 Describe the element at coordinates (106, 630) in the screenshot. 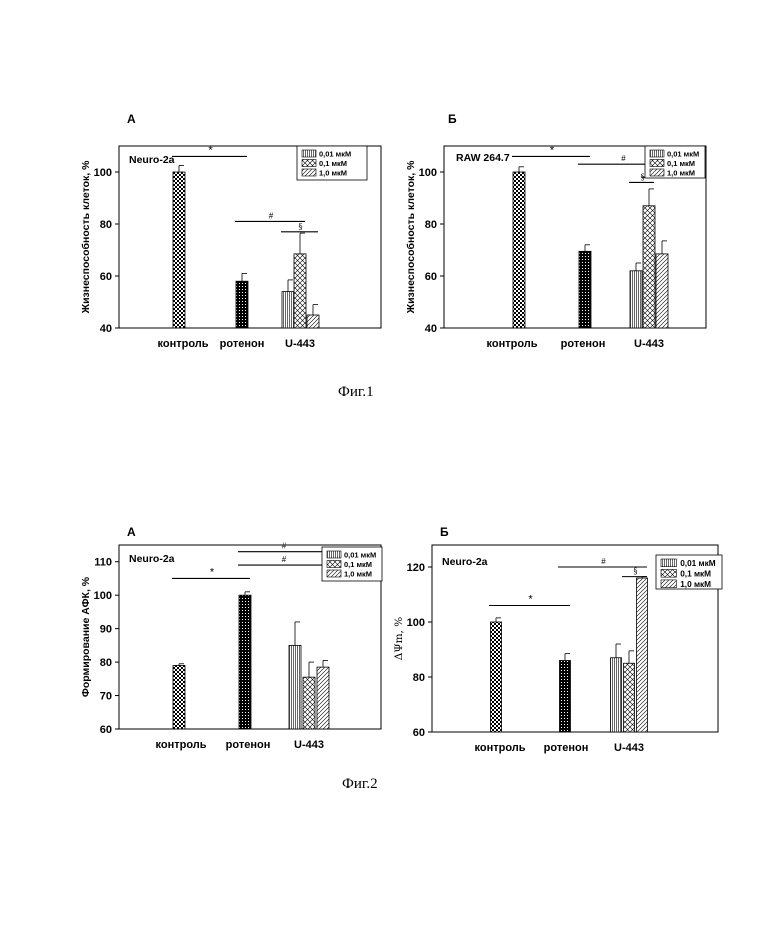

I see `y-tick-label: 90` at that location.